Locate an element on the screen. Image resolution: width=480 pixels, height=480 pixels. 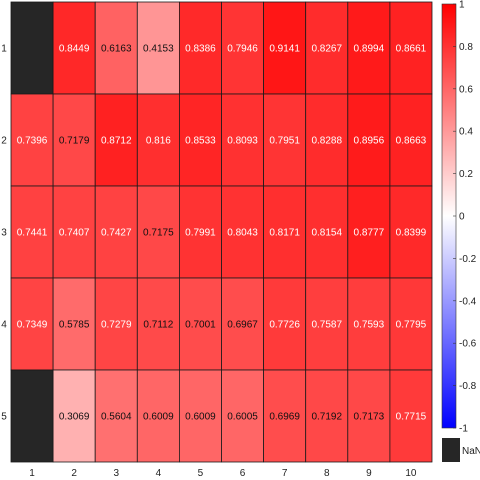
cell-value-label: 0.8386 is located at coordinates (200, 49).